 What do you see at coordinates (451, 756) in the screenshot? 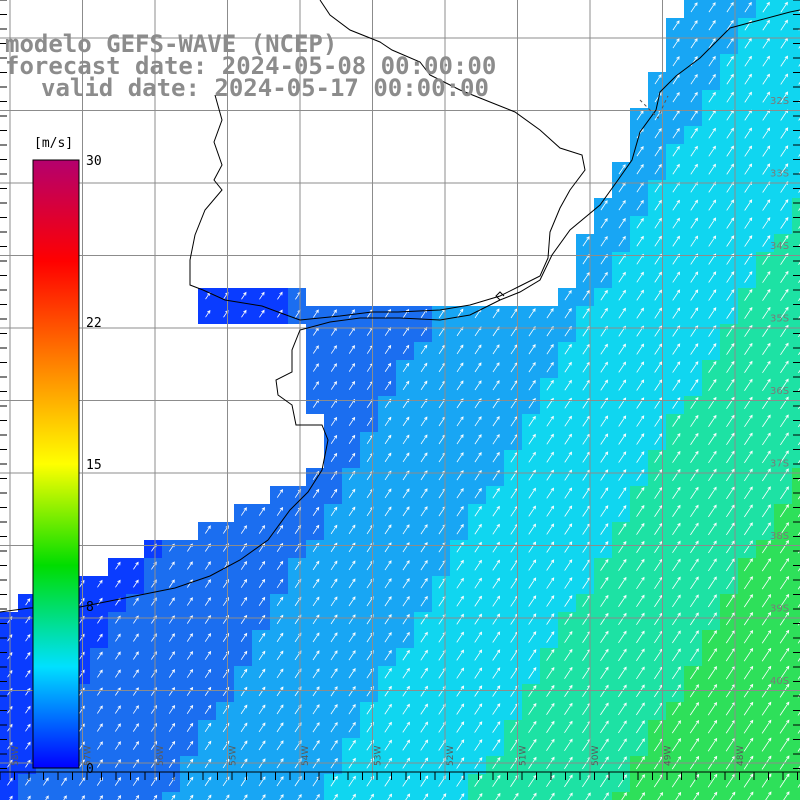
I see `longitude-label: 52W` at bounding box center [451, 756].